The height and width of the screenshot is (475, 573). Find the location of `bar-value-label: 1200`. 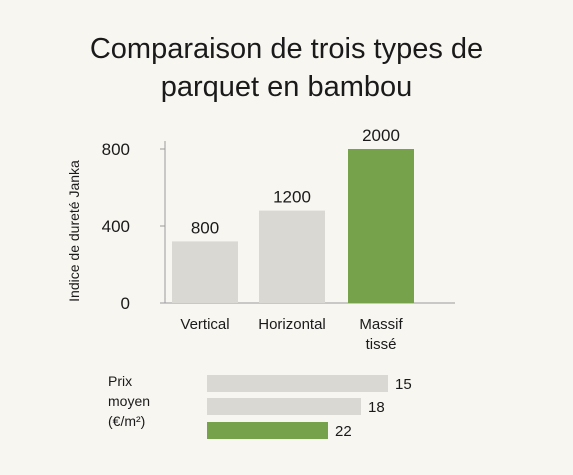

bar-value-label: 1200 is located at coordinates (292, 197).